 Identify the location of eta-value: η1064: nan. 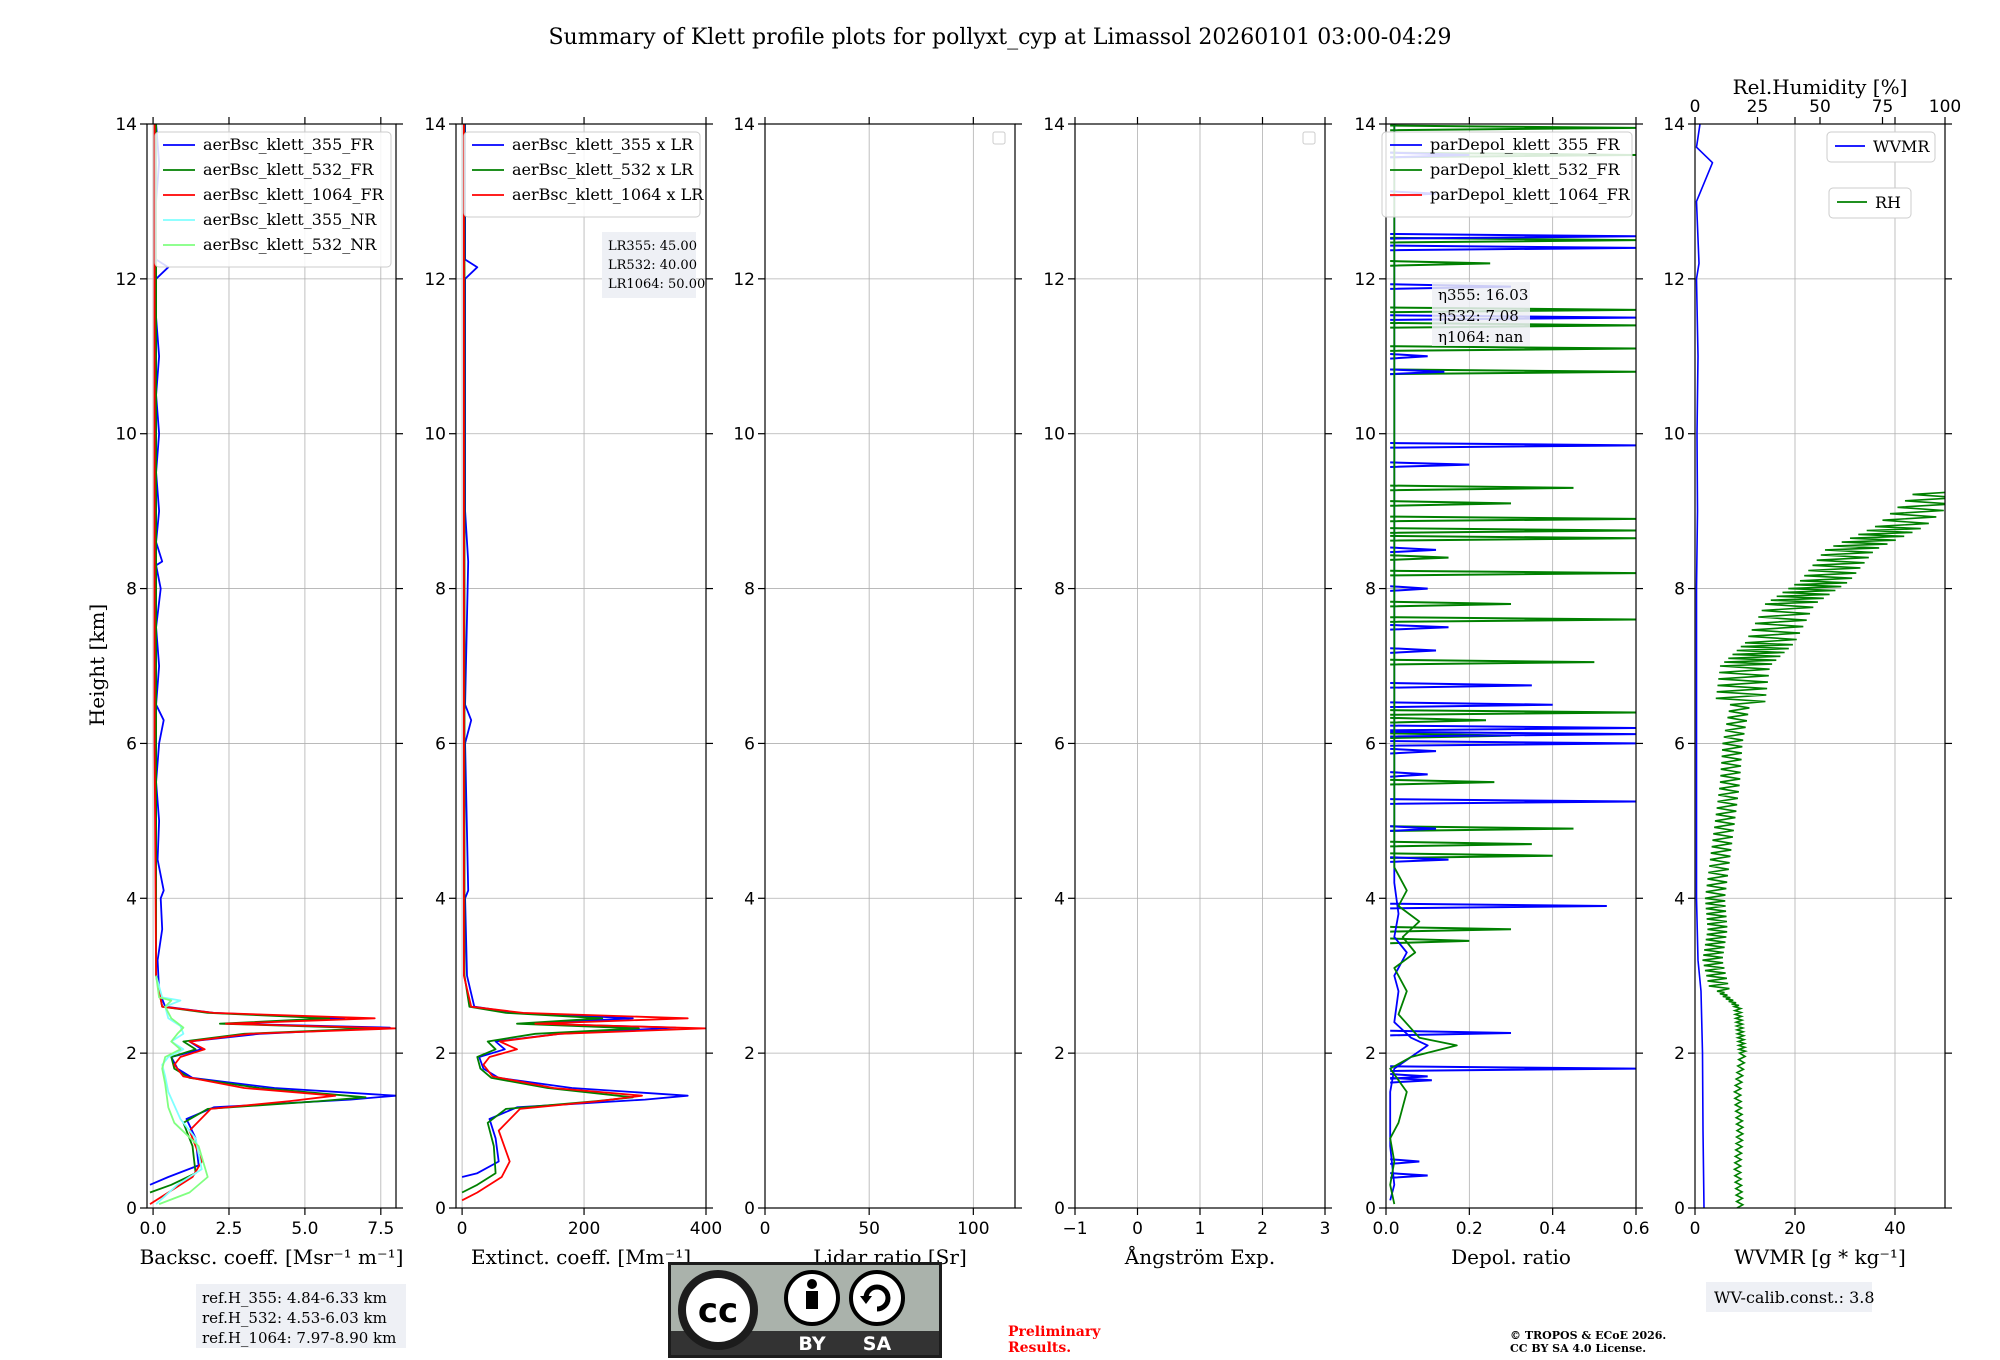
(1481, 337).